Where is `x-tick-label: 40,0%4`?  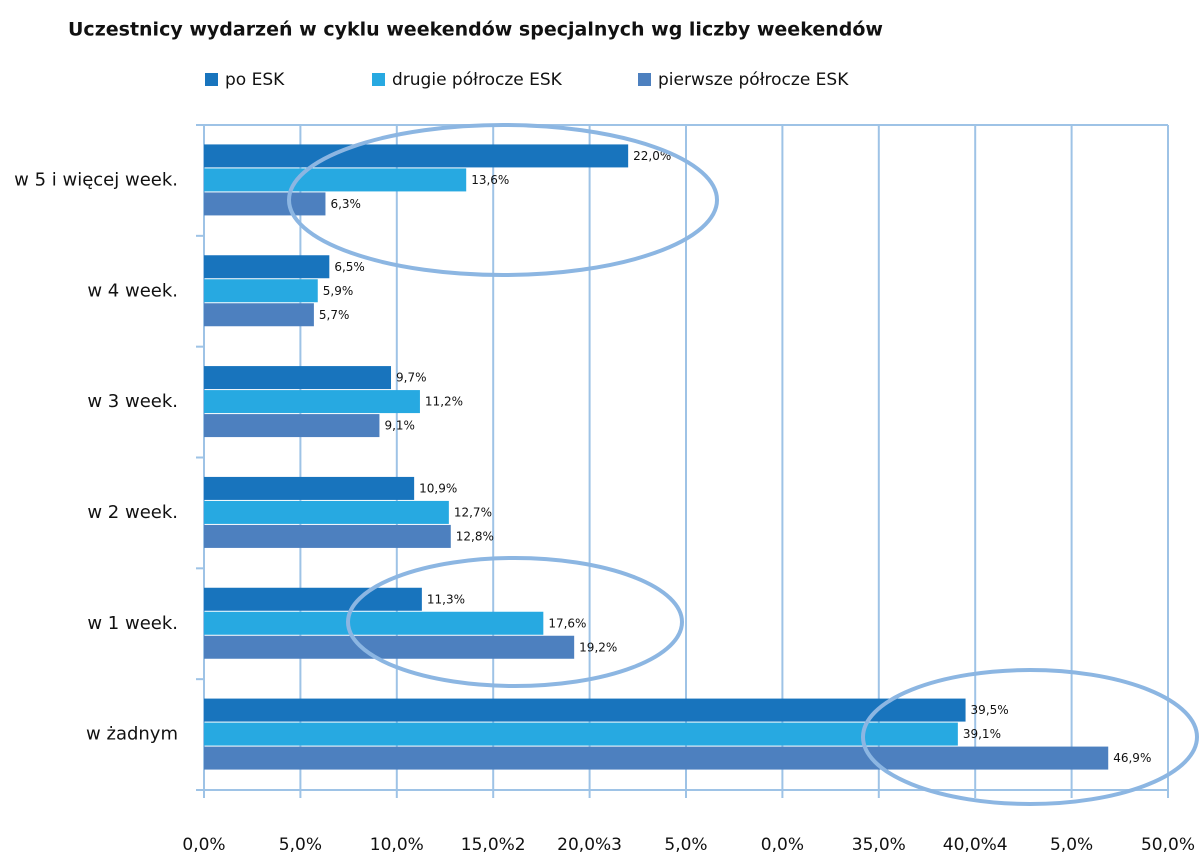 x-tick-label: 40,0%4 is located at coordinates (975, 845).